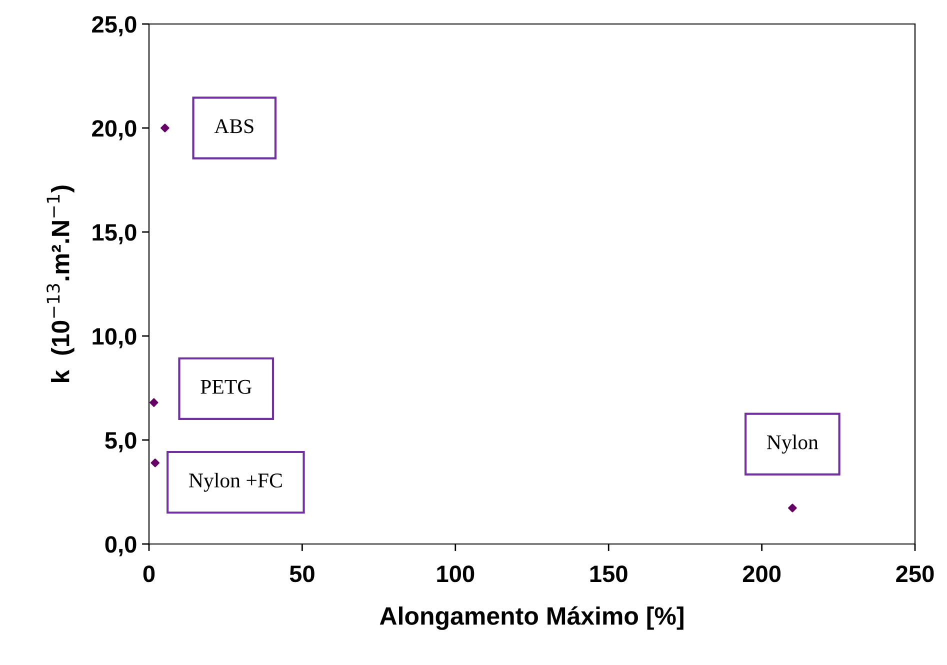  Describe the element at coordinates (915, 573) in the screenshot. I see `x-tick-label: 250` at that location.